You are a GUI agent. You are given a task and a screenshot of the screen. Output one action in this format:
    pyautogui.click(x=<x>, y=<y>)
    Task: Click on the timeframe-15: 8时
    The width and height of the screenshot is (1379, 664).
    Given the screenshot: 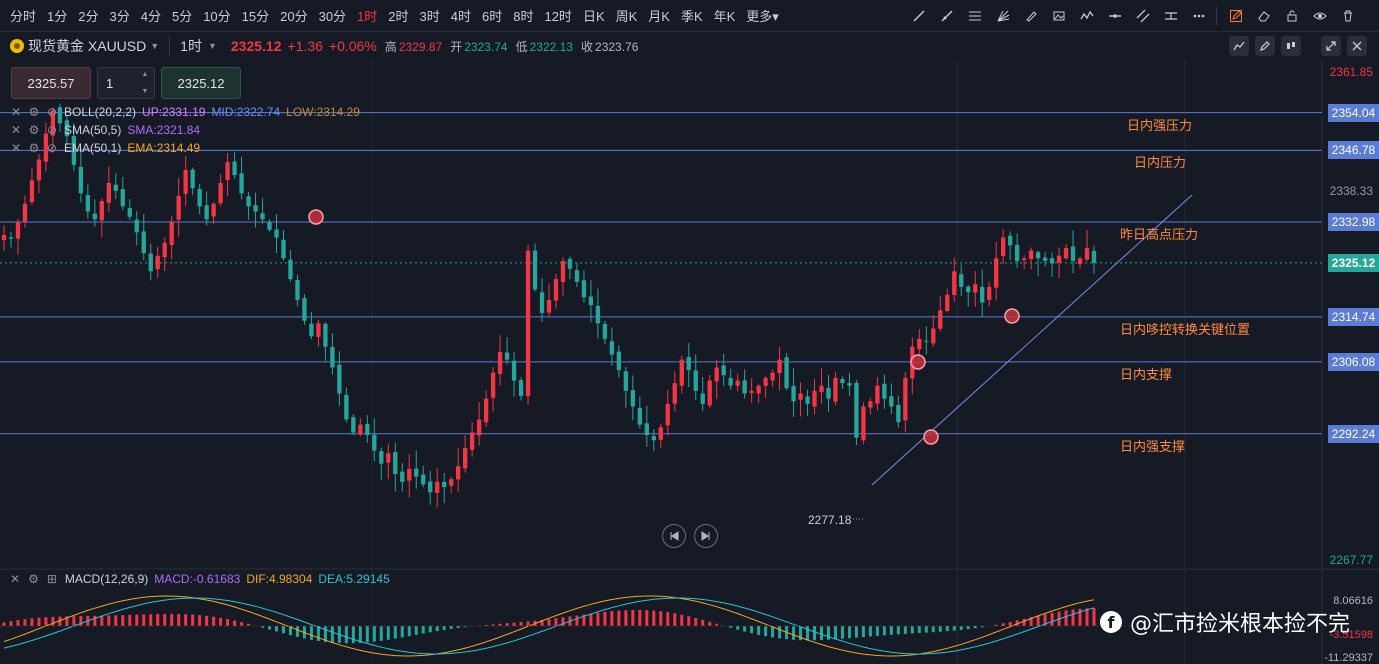 What is the action you would take?
    pyautogui.click(x=523, y=16)
    